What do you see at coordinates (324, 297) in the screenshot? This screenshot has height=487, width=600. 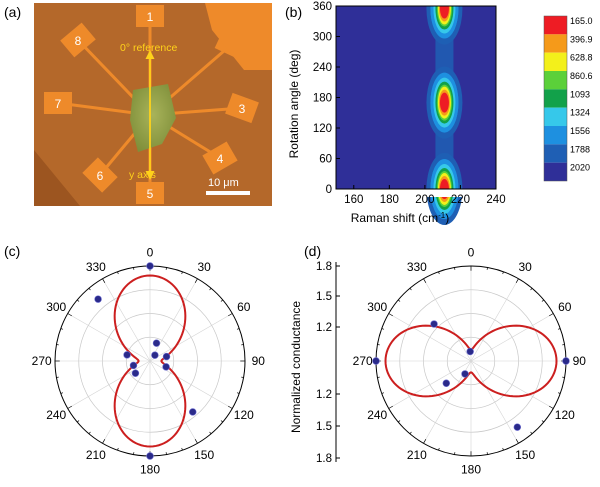 I see `radial-axis-tick-label: 1.5` at bounding box center [324, 297].